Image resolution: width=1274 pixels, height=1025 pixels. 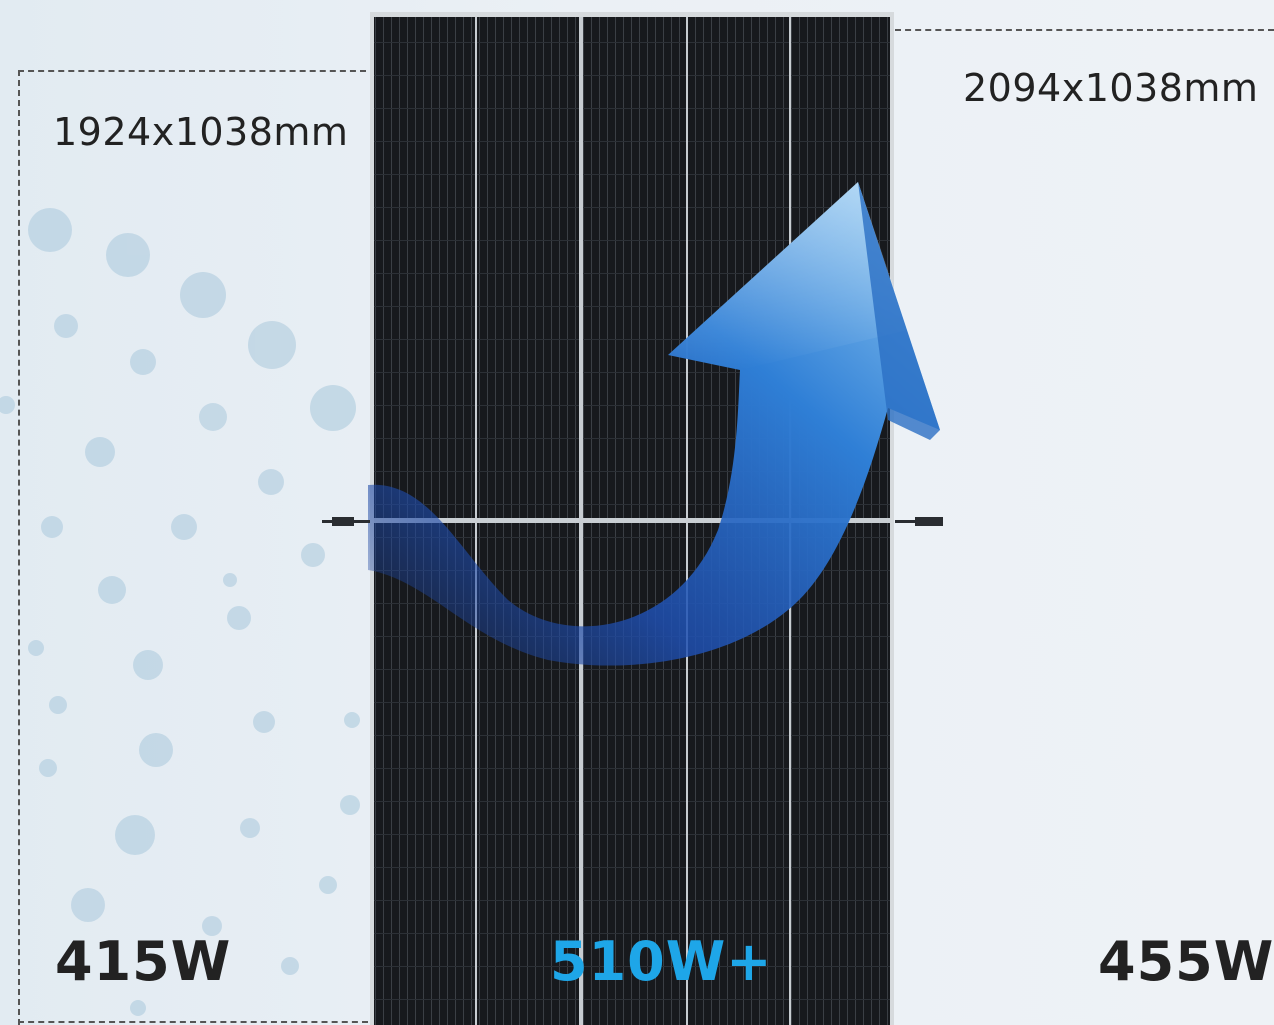 What do you see at coordinates (919, 521) in the screenshot?
I see `right-connector-icon` at bounding box center [919, 521].